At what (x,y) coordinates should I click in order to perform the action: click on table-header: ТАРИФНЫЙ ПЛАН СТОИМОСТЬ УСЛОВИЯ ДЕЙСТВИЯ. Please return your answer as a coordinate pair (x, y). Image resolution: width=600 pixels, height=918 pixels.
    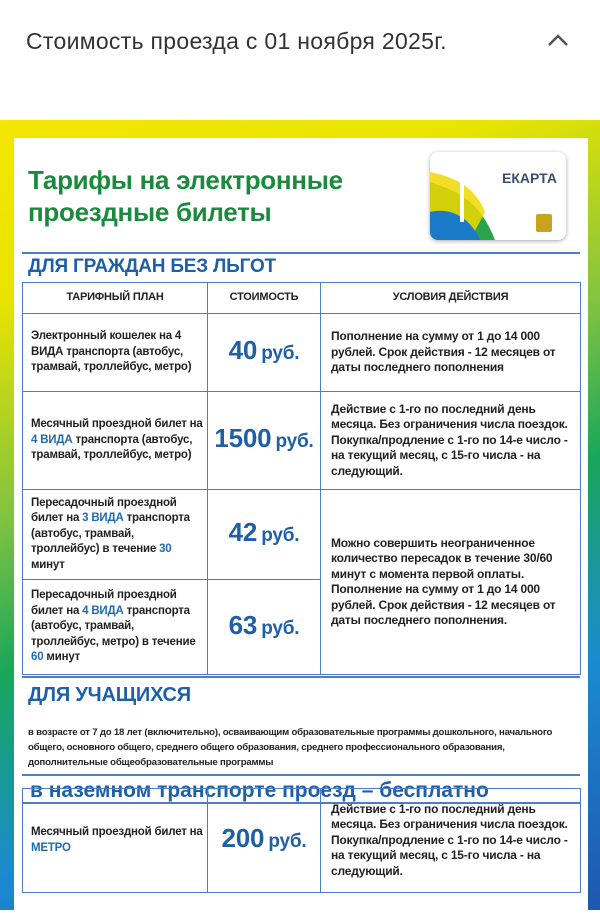
    Looking at the image, I should click on (301, 298).